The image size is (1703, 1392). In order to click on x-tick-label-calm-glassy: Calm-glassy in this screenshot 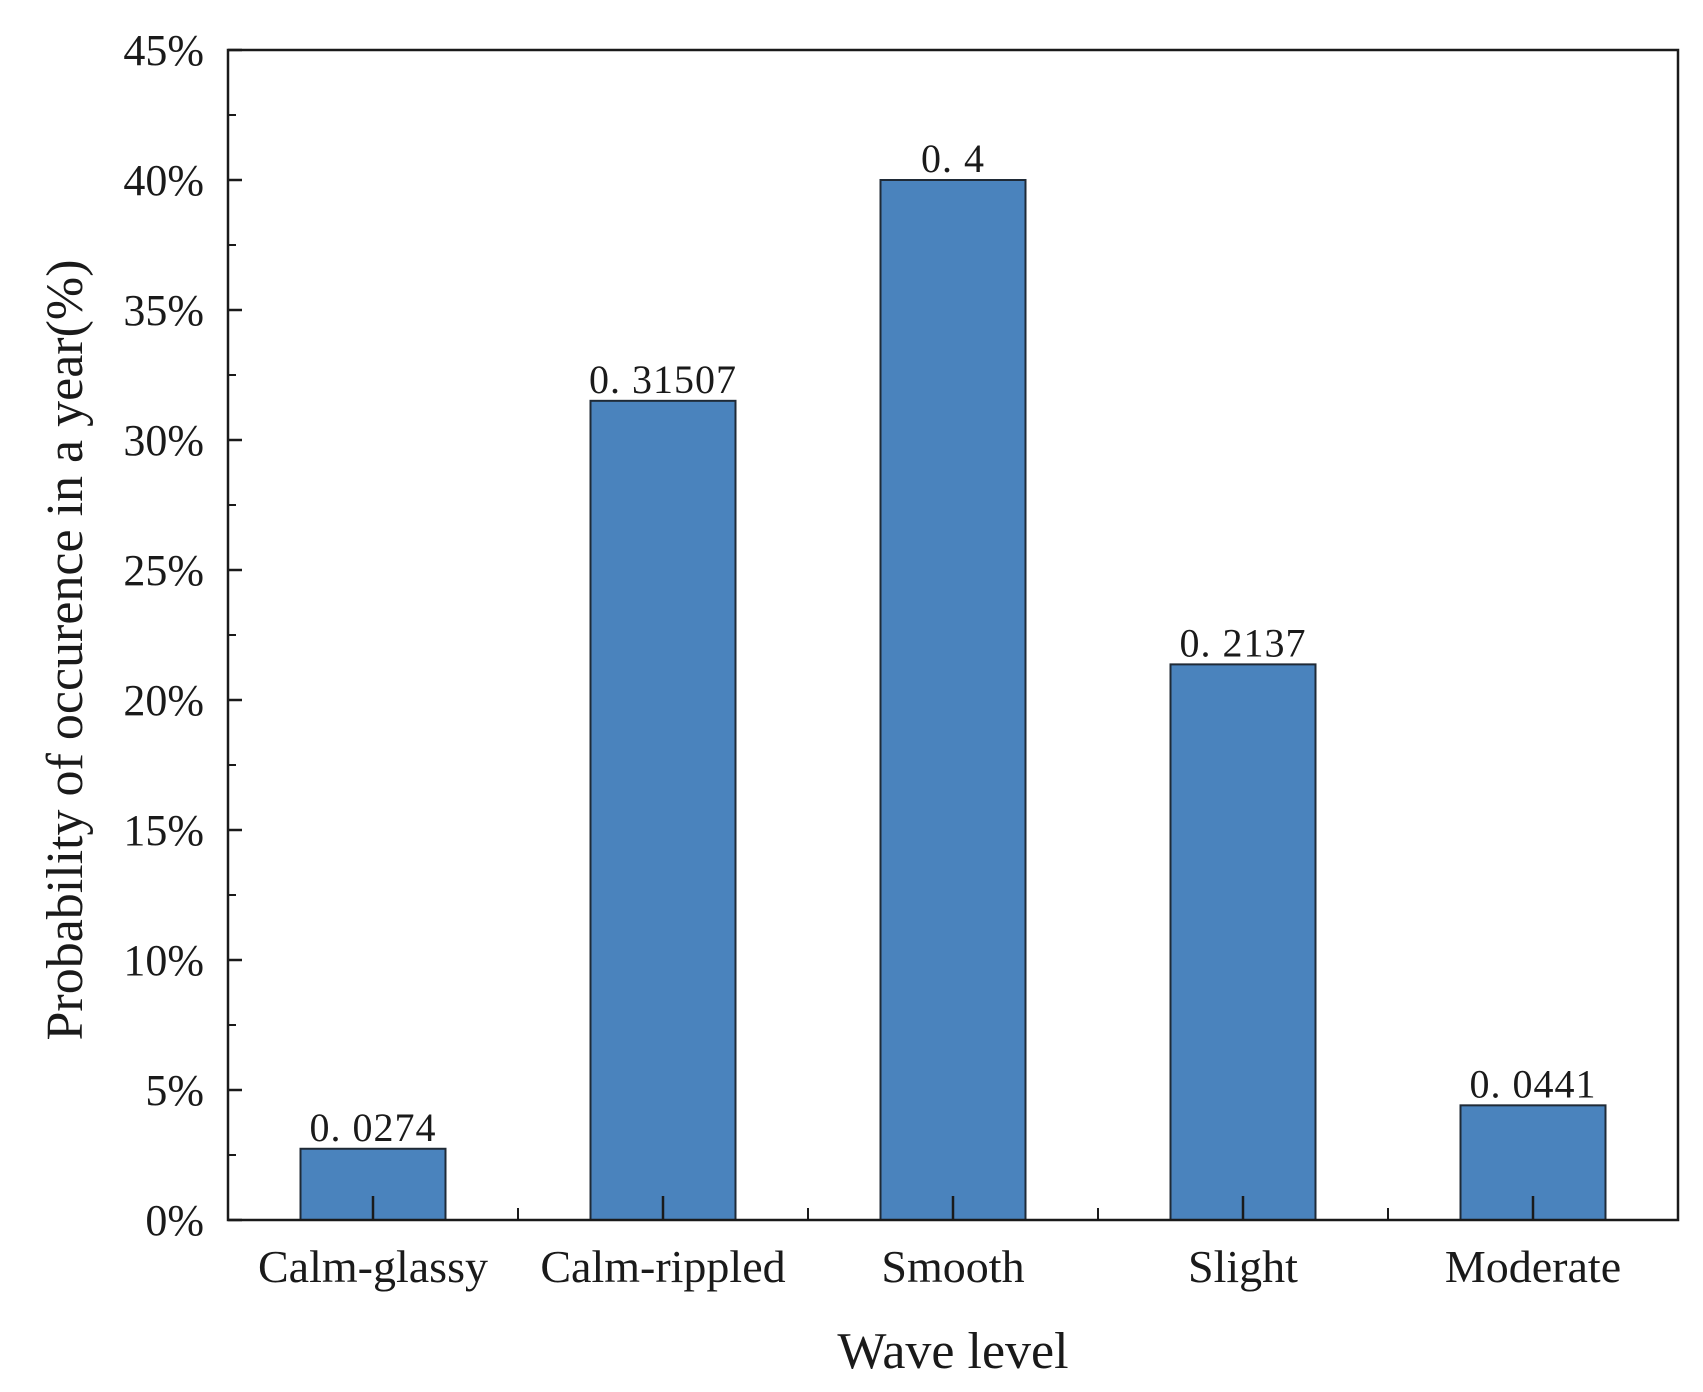, I will do `click(373, 1266)`.